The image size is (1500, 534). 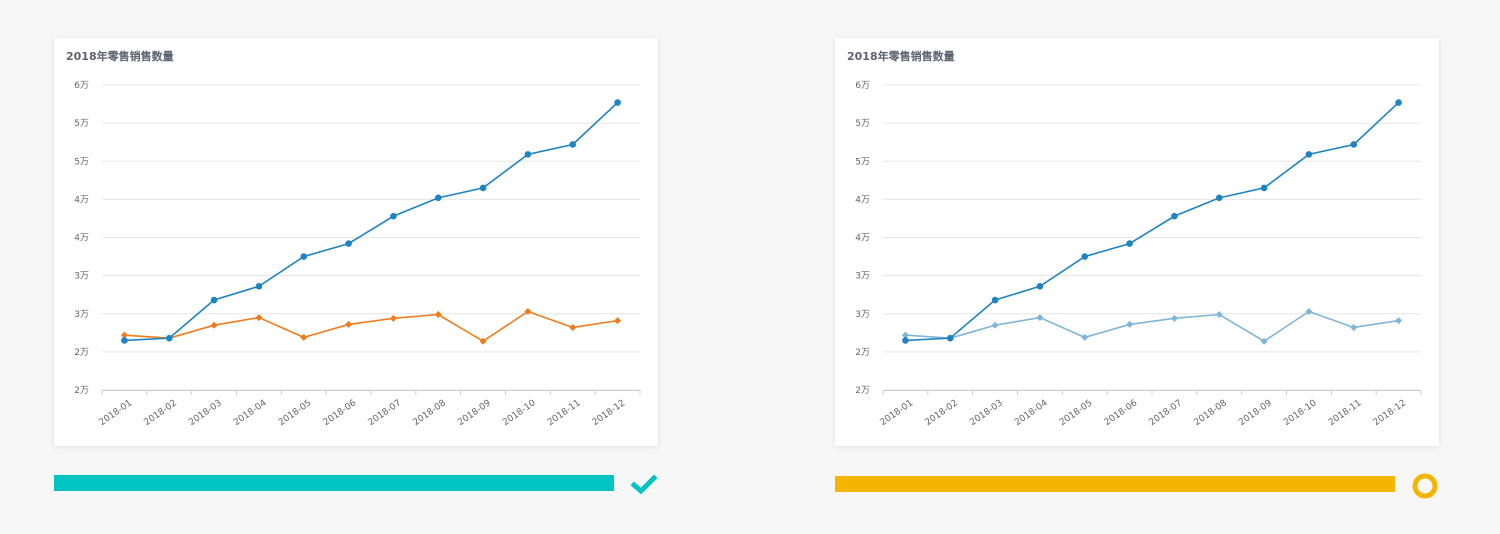 What do you see at coordinates (644, 485) in the screenshot?
I see `check-icon` at bounding box center [644, 485].